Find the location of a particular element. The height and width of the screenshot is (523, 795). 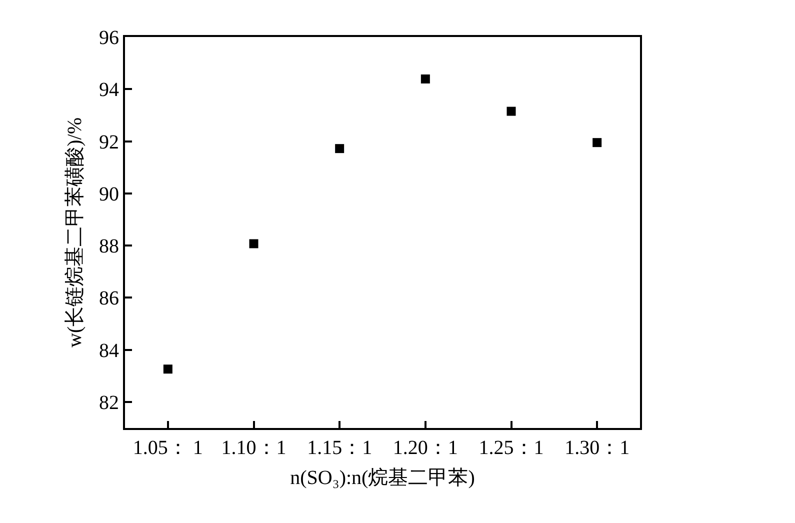

x-tick-label: 1.25：1 is located at coordinates (511, 448).